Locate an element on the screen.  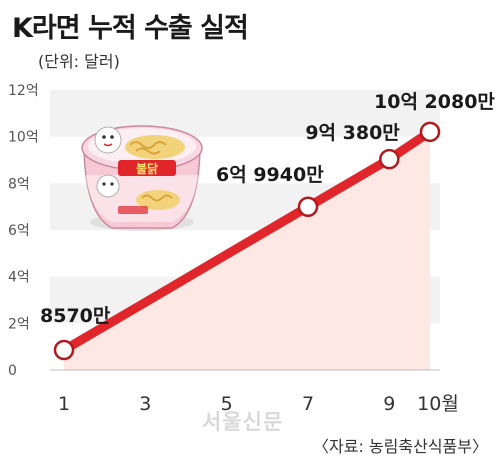
y-axis-ticks: 0 2억 4억 6억 8억 10억 12억 is located at coordinates (23, 231).